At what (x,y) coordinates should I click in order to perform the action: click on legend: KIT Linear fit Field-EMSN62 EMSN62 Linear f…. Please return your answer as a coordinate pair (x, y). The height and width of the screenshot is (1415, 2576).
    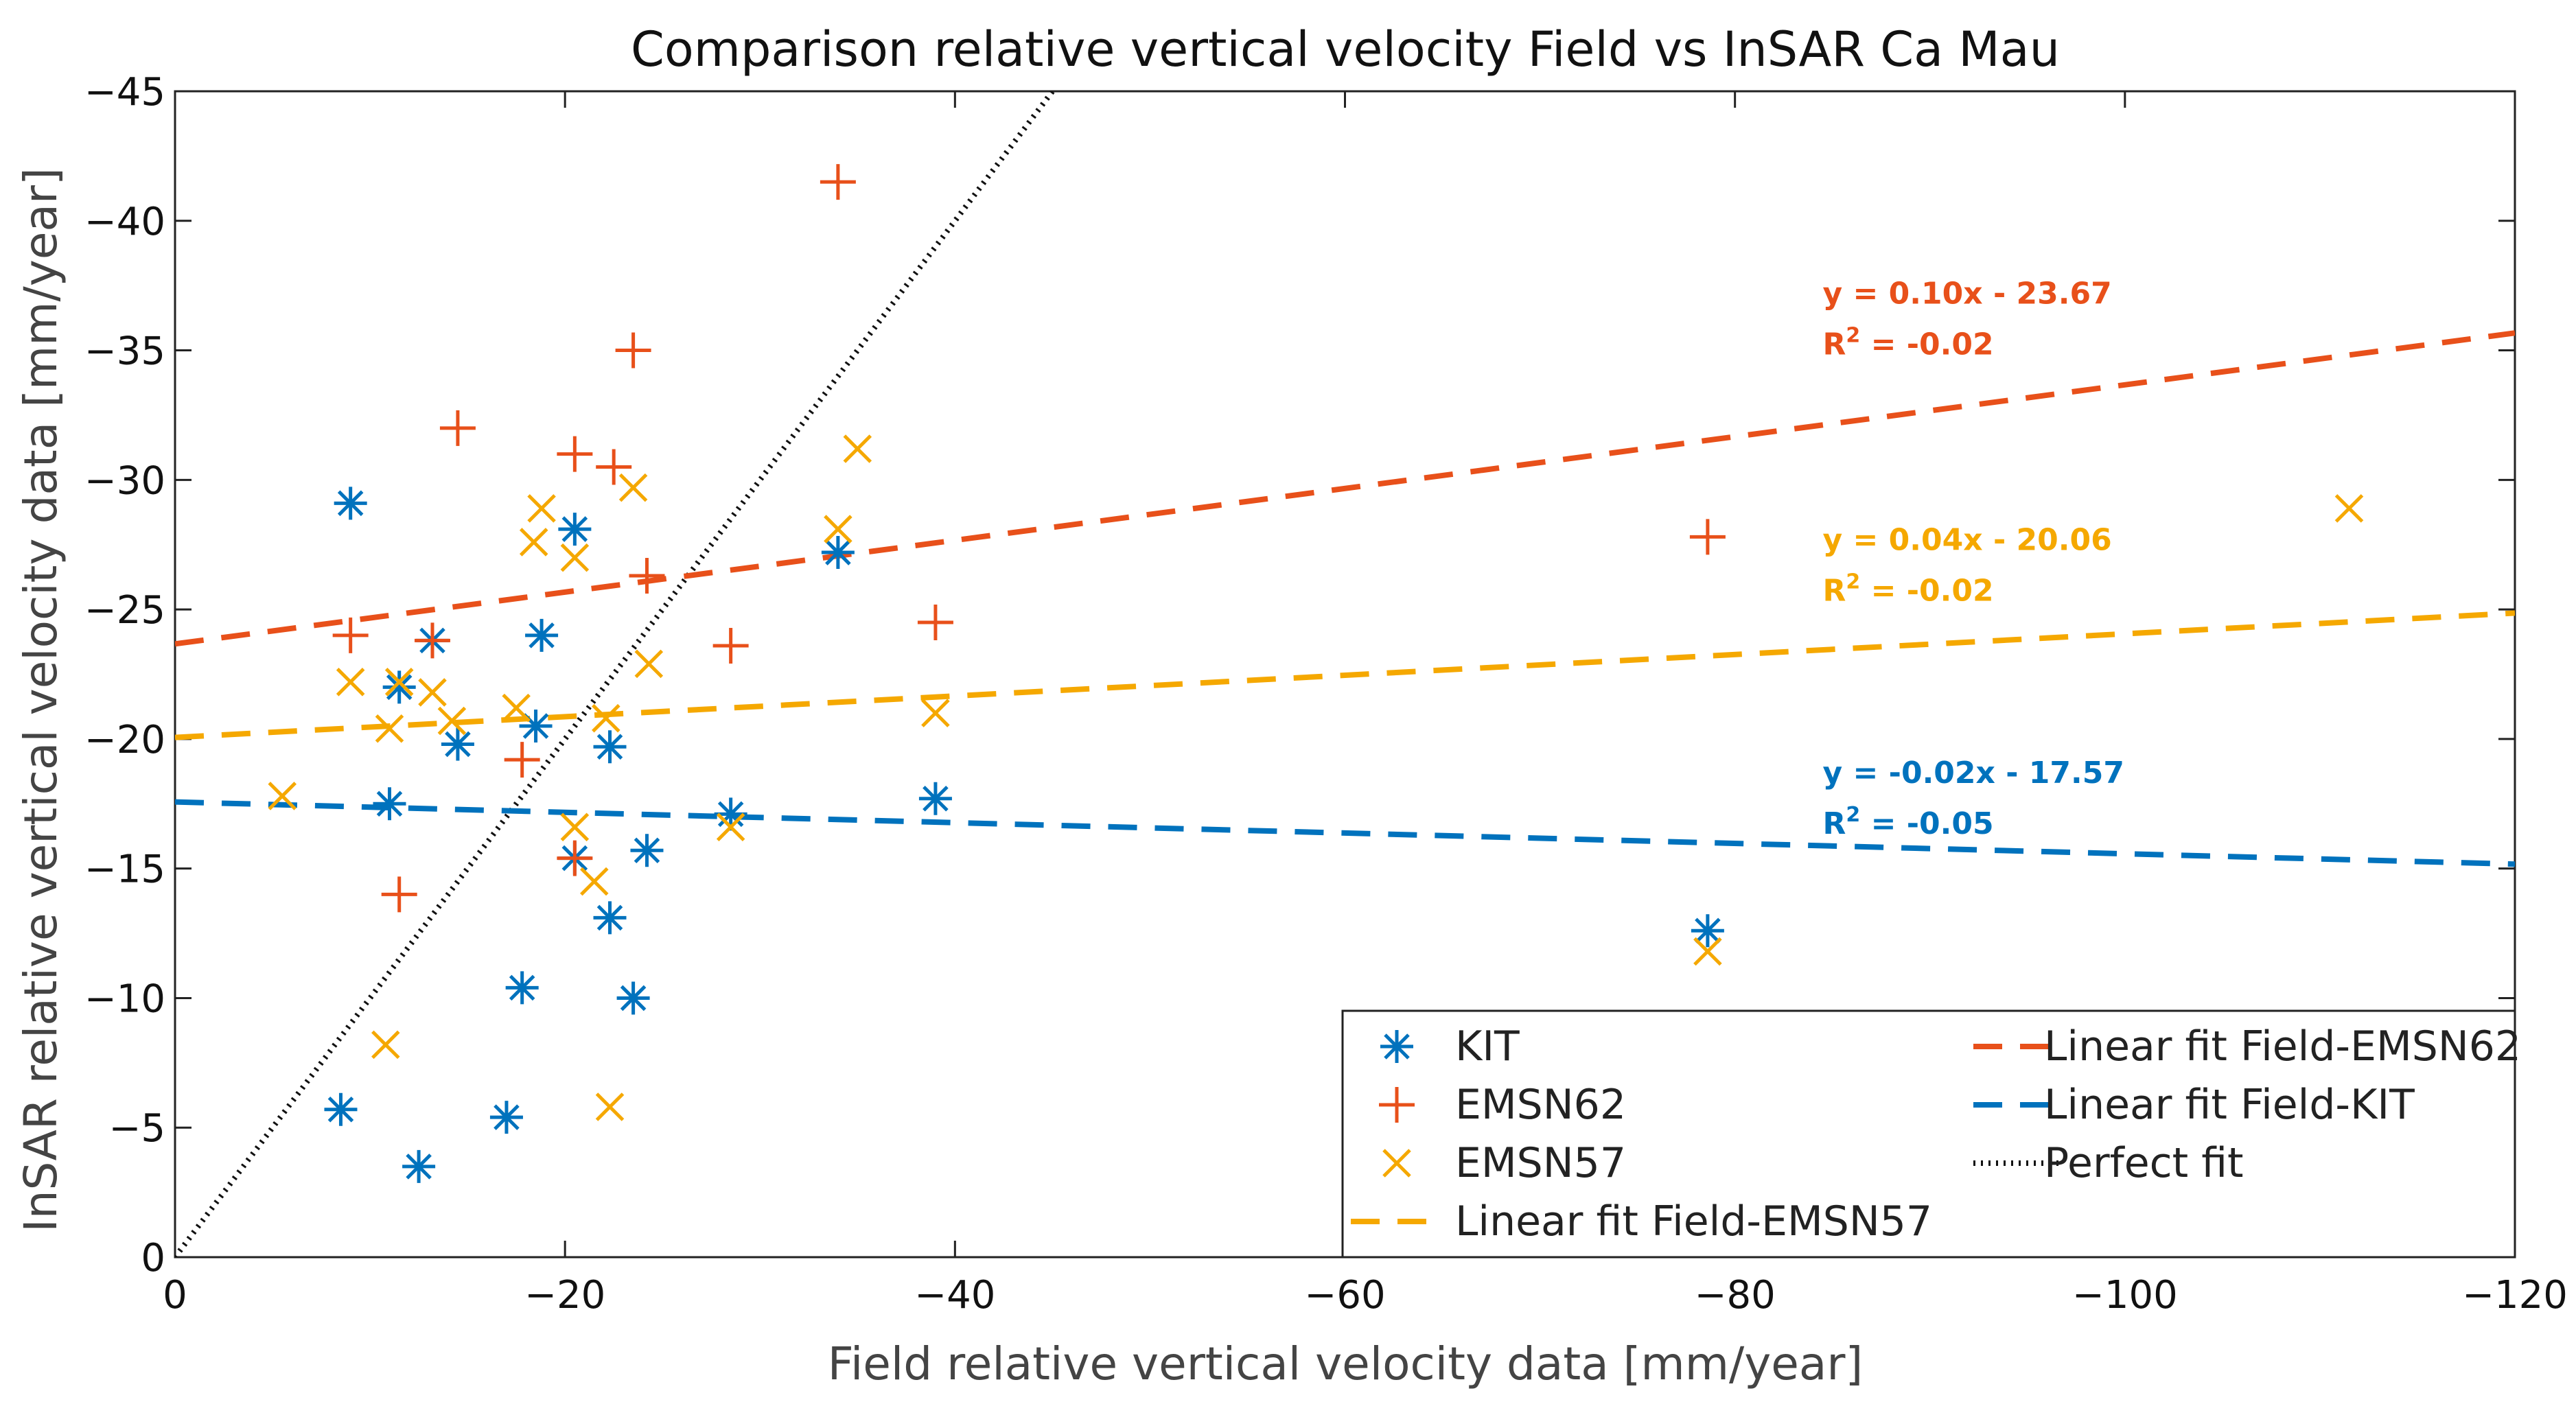
    Looking at the image, I should click on (1931, 1134).